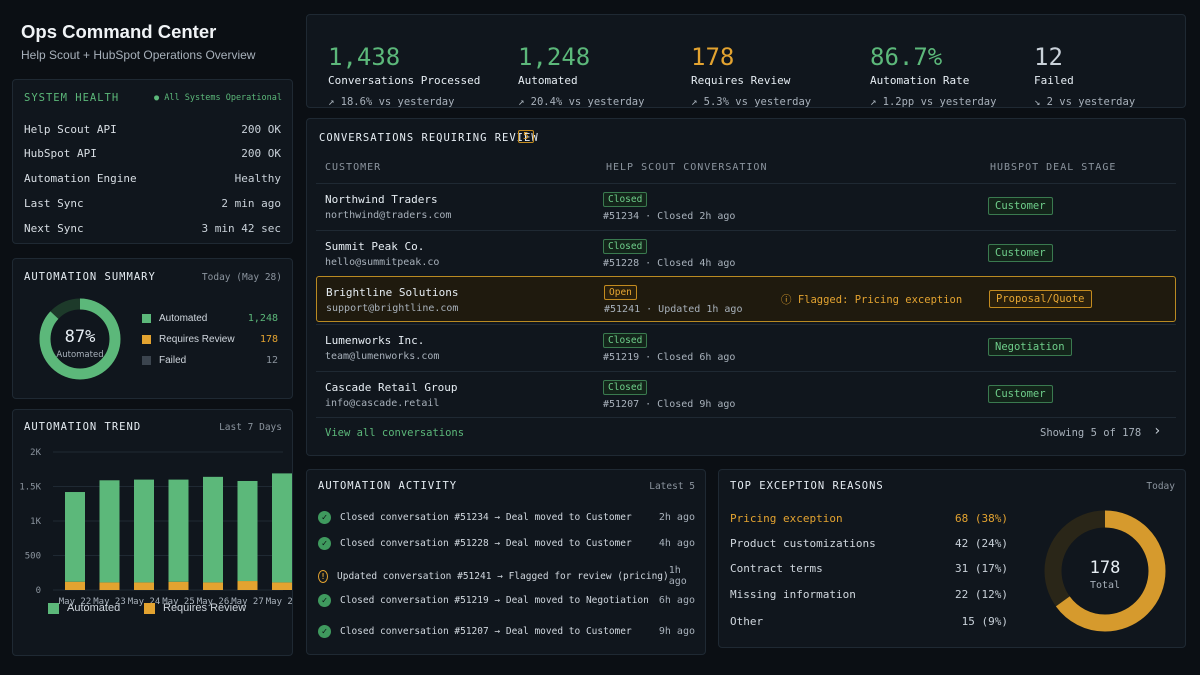  What do you see at coordinates (673, 309) in the screenshot?
I see `conversation-meta: #51241 · Updated 1h ago` at bounding box center [673, 309].